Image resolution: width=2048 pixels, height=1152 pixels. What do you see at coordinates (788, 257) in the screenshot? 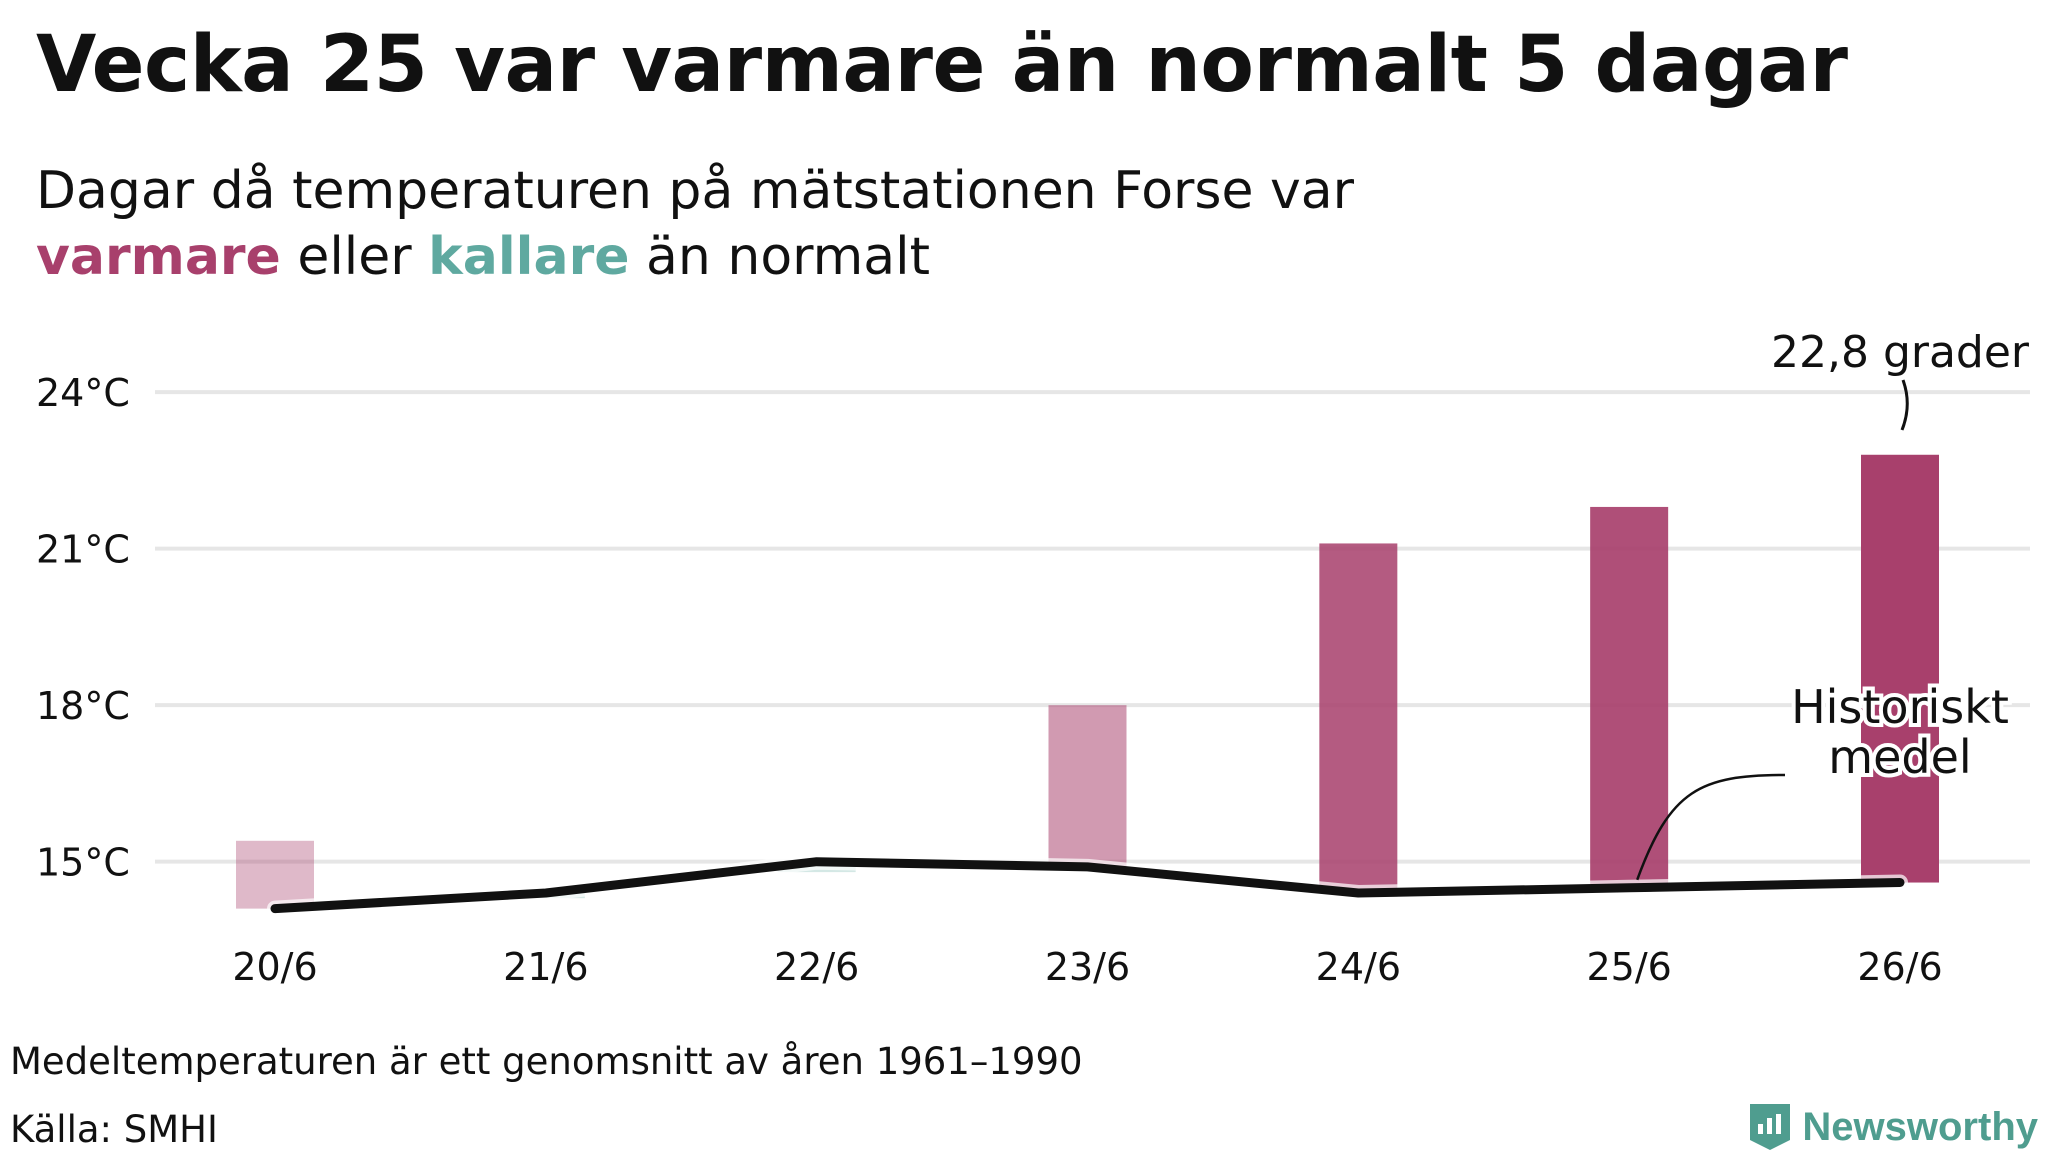
I see `subtitle-end: än normalt` at bounding box center [788, 257].